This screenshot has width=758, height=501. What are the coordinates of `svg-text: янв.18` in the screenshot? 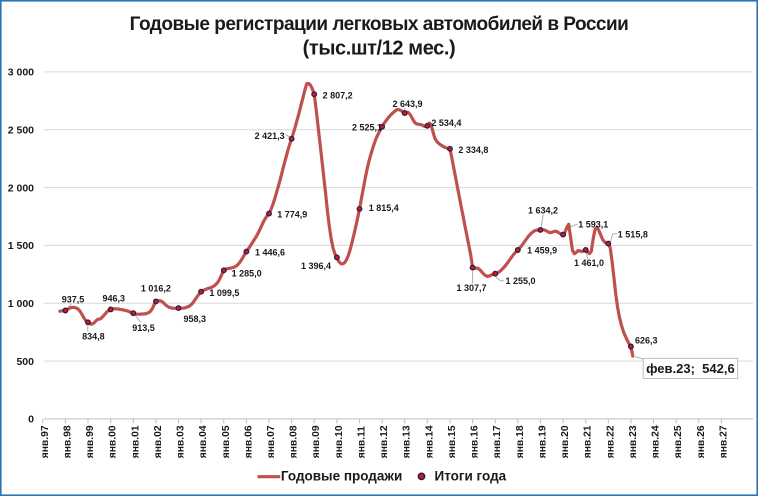 It's located at (520, 441).